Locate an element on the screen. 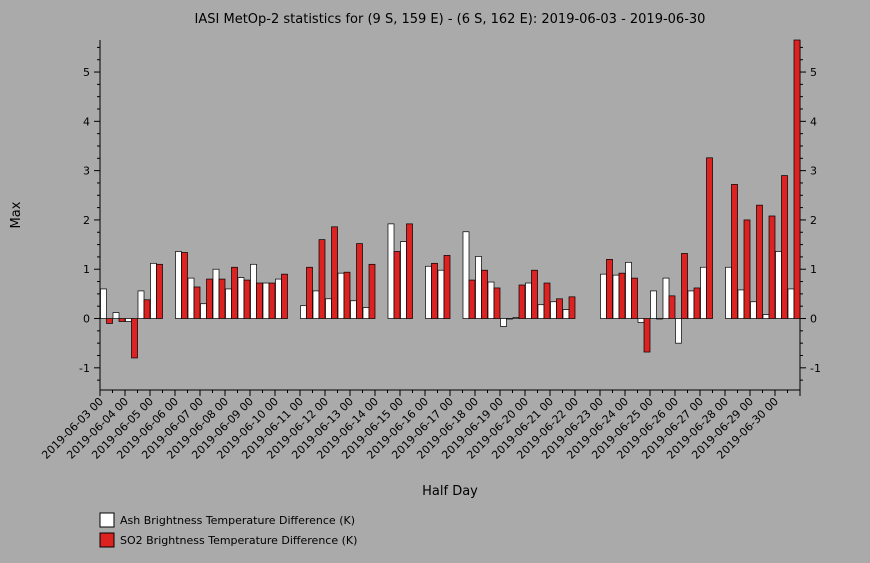  legend-swatch-so2 is located at coordinates (107, 540).